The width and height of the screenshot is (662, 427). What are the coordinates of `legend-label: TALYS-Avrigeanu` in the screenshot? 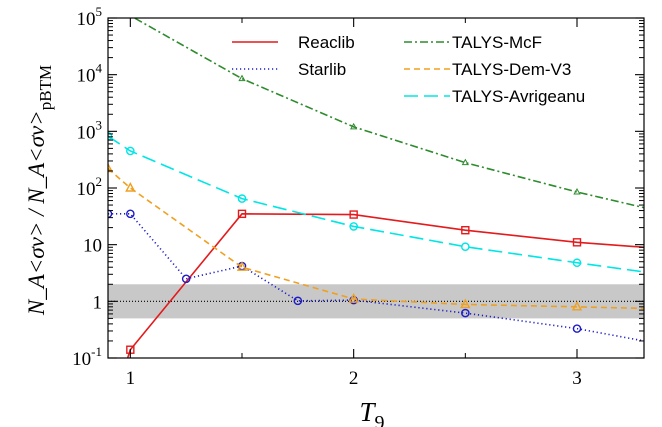 It's located at (518, 96).